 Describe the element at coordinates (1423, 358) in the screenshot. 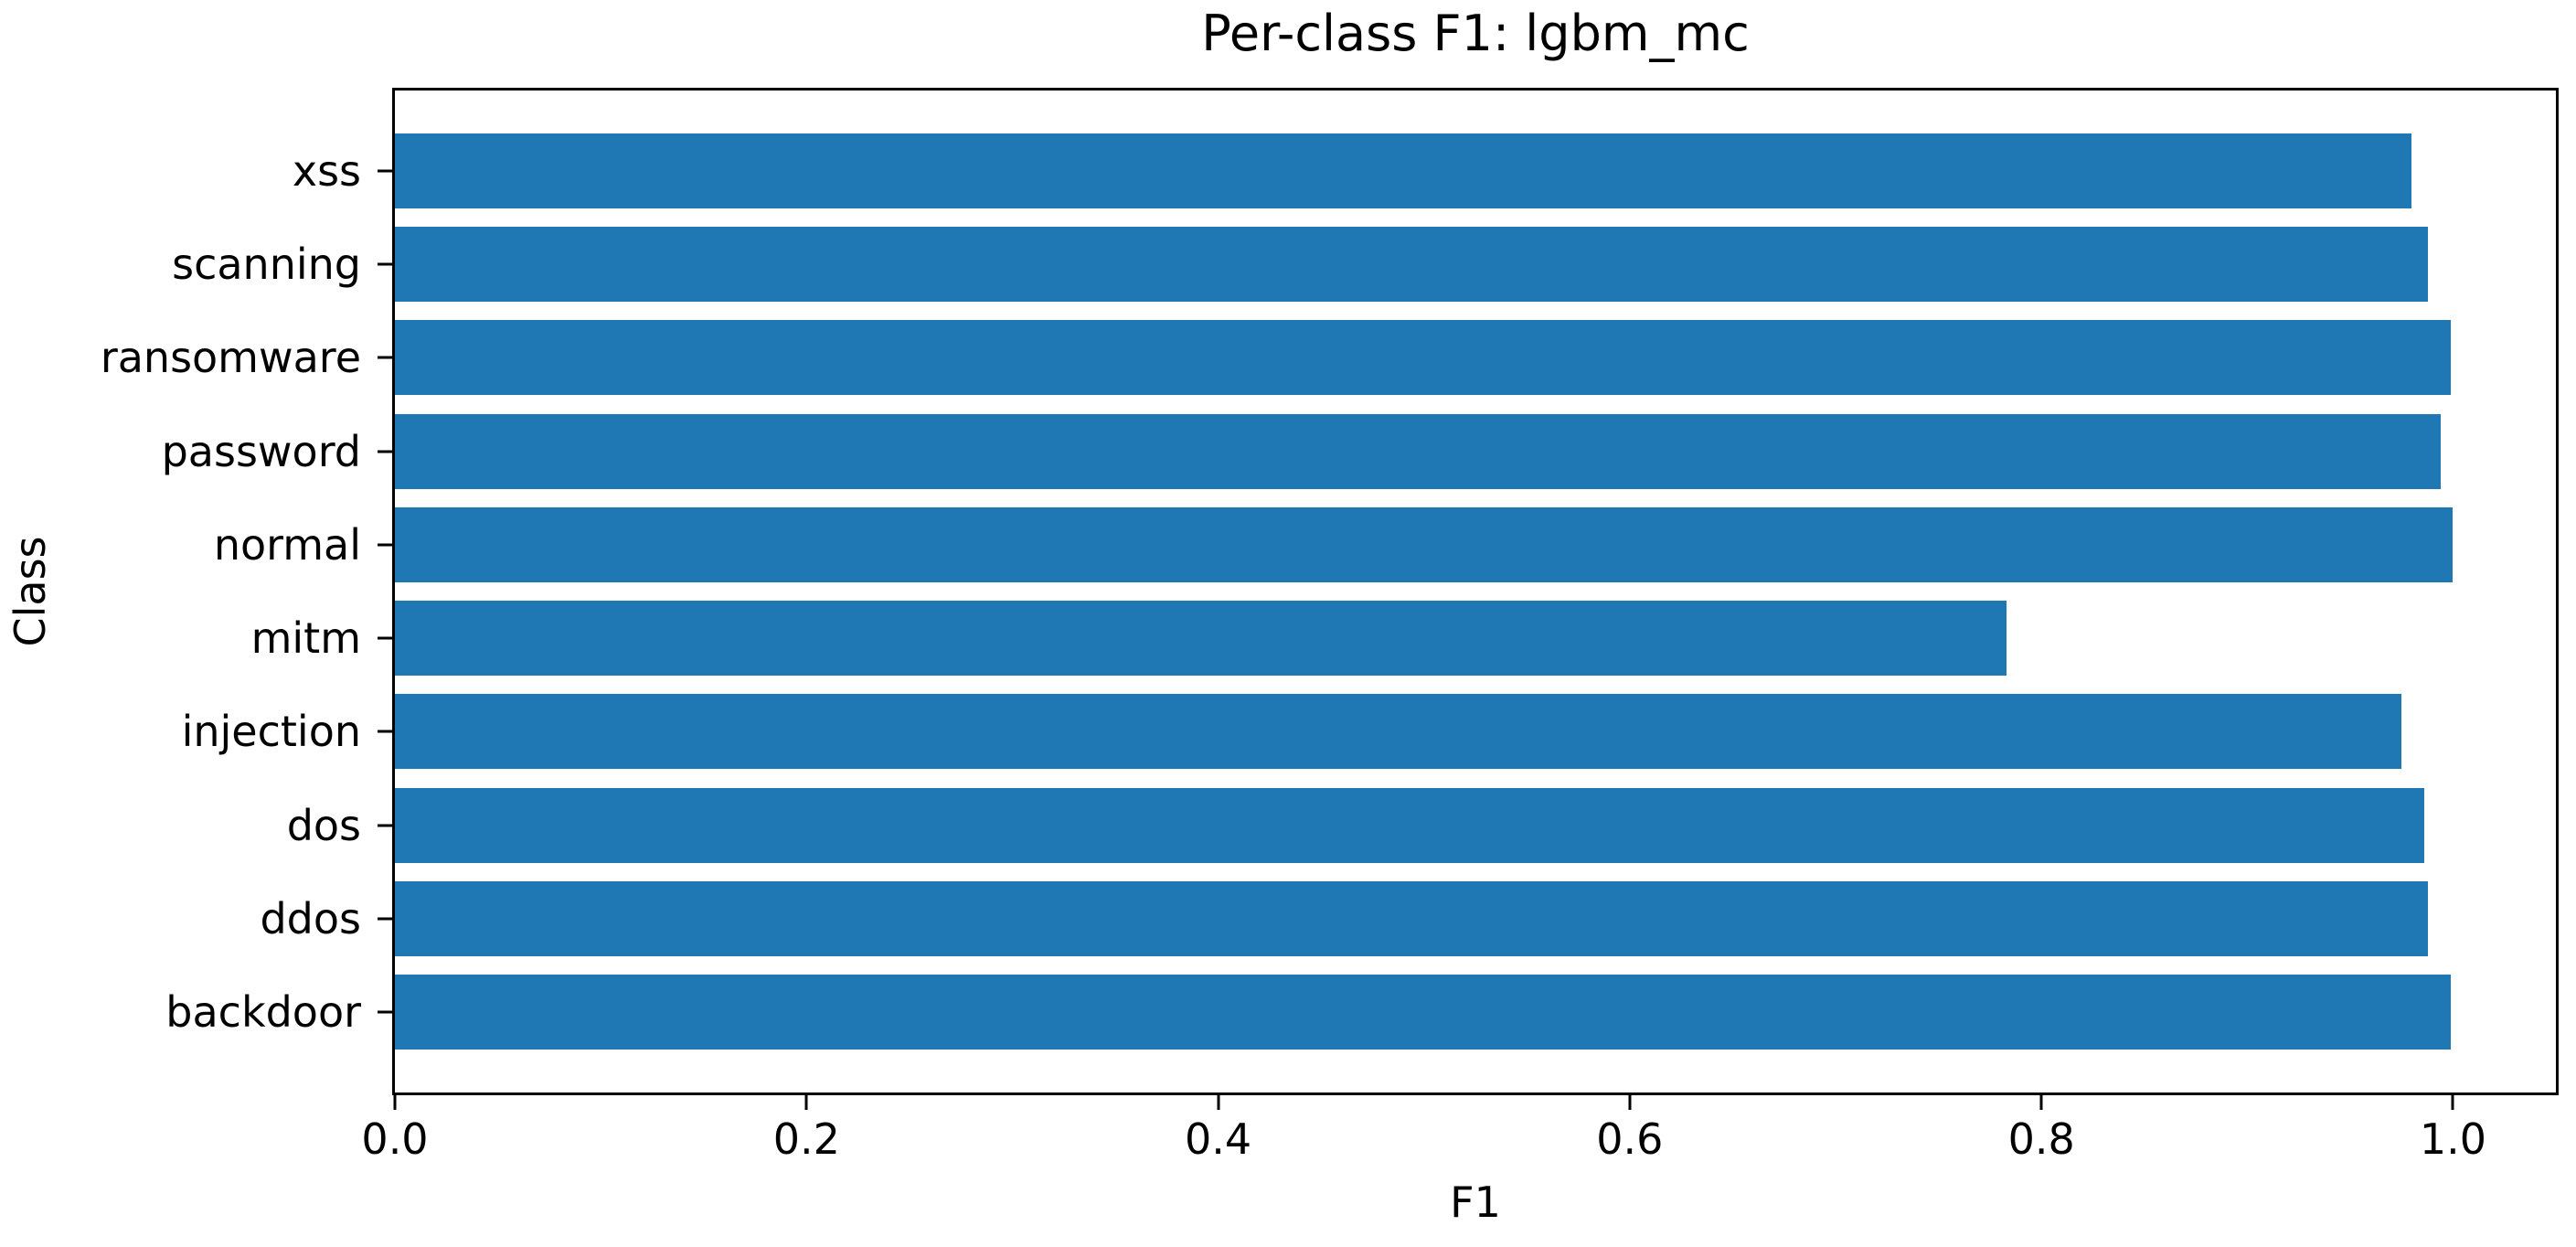

I see `bar-ransomware` at that location.